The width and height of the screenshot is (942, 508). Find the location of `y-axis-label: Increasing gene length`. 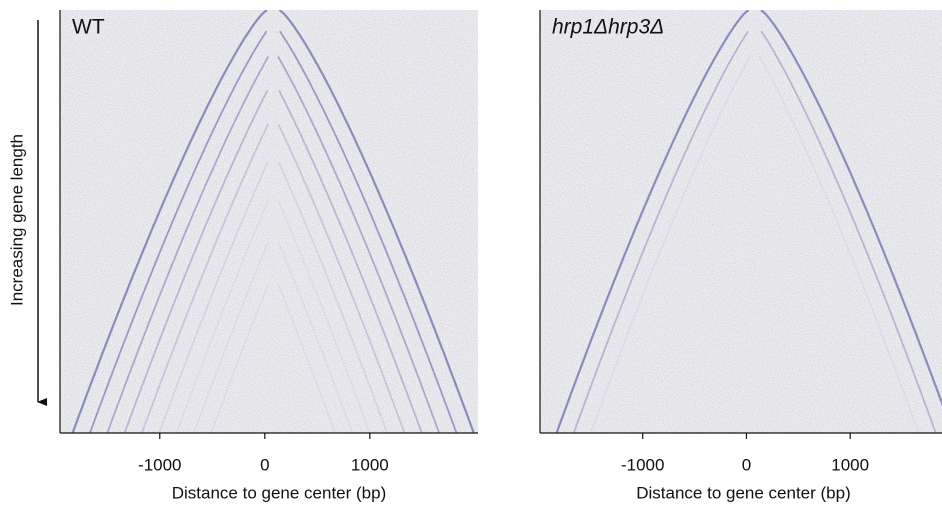

y-axis-label: Increasing gene length is located at coordinates (16, 220).